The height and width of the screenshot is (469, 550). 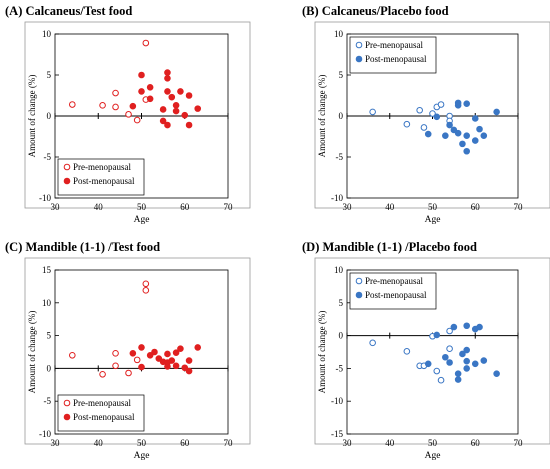 What do you see at coordinates (142, 220) in the screenshot?
I see `panel-a-x-axis-label: Age` at bounding box center [142, 220].